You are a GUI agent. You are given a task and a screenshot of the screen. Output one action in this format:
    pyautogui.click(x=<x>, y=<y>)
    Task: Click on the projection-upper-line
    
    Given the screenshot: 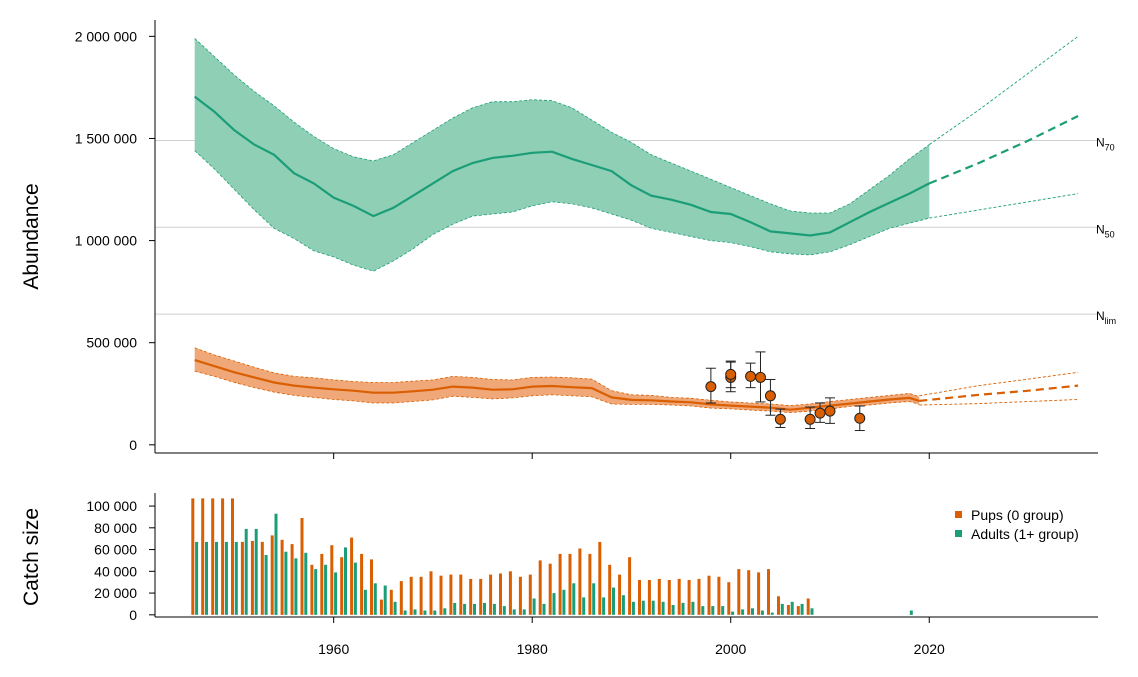 What is the action you would take?
    pyautogui.click(x=1004, y=90)
    